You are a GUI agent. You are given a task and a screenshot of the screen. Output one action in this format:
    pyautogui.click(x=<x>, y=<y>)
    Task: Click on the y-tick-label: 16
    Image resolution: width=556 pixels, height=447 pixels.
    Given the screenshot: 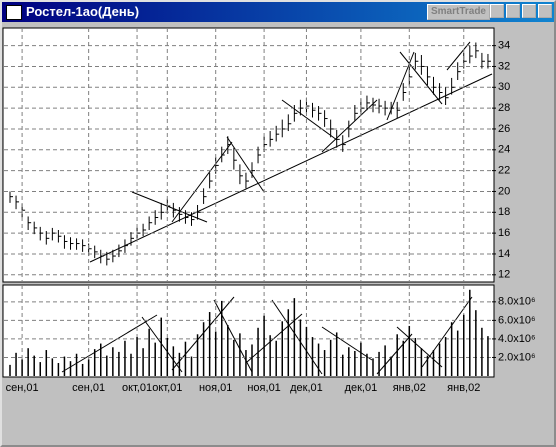 What is the action you would take?
    pyautogui.click(x=504, y=233)
    